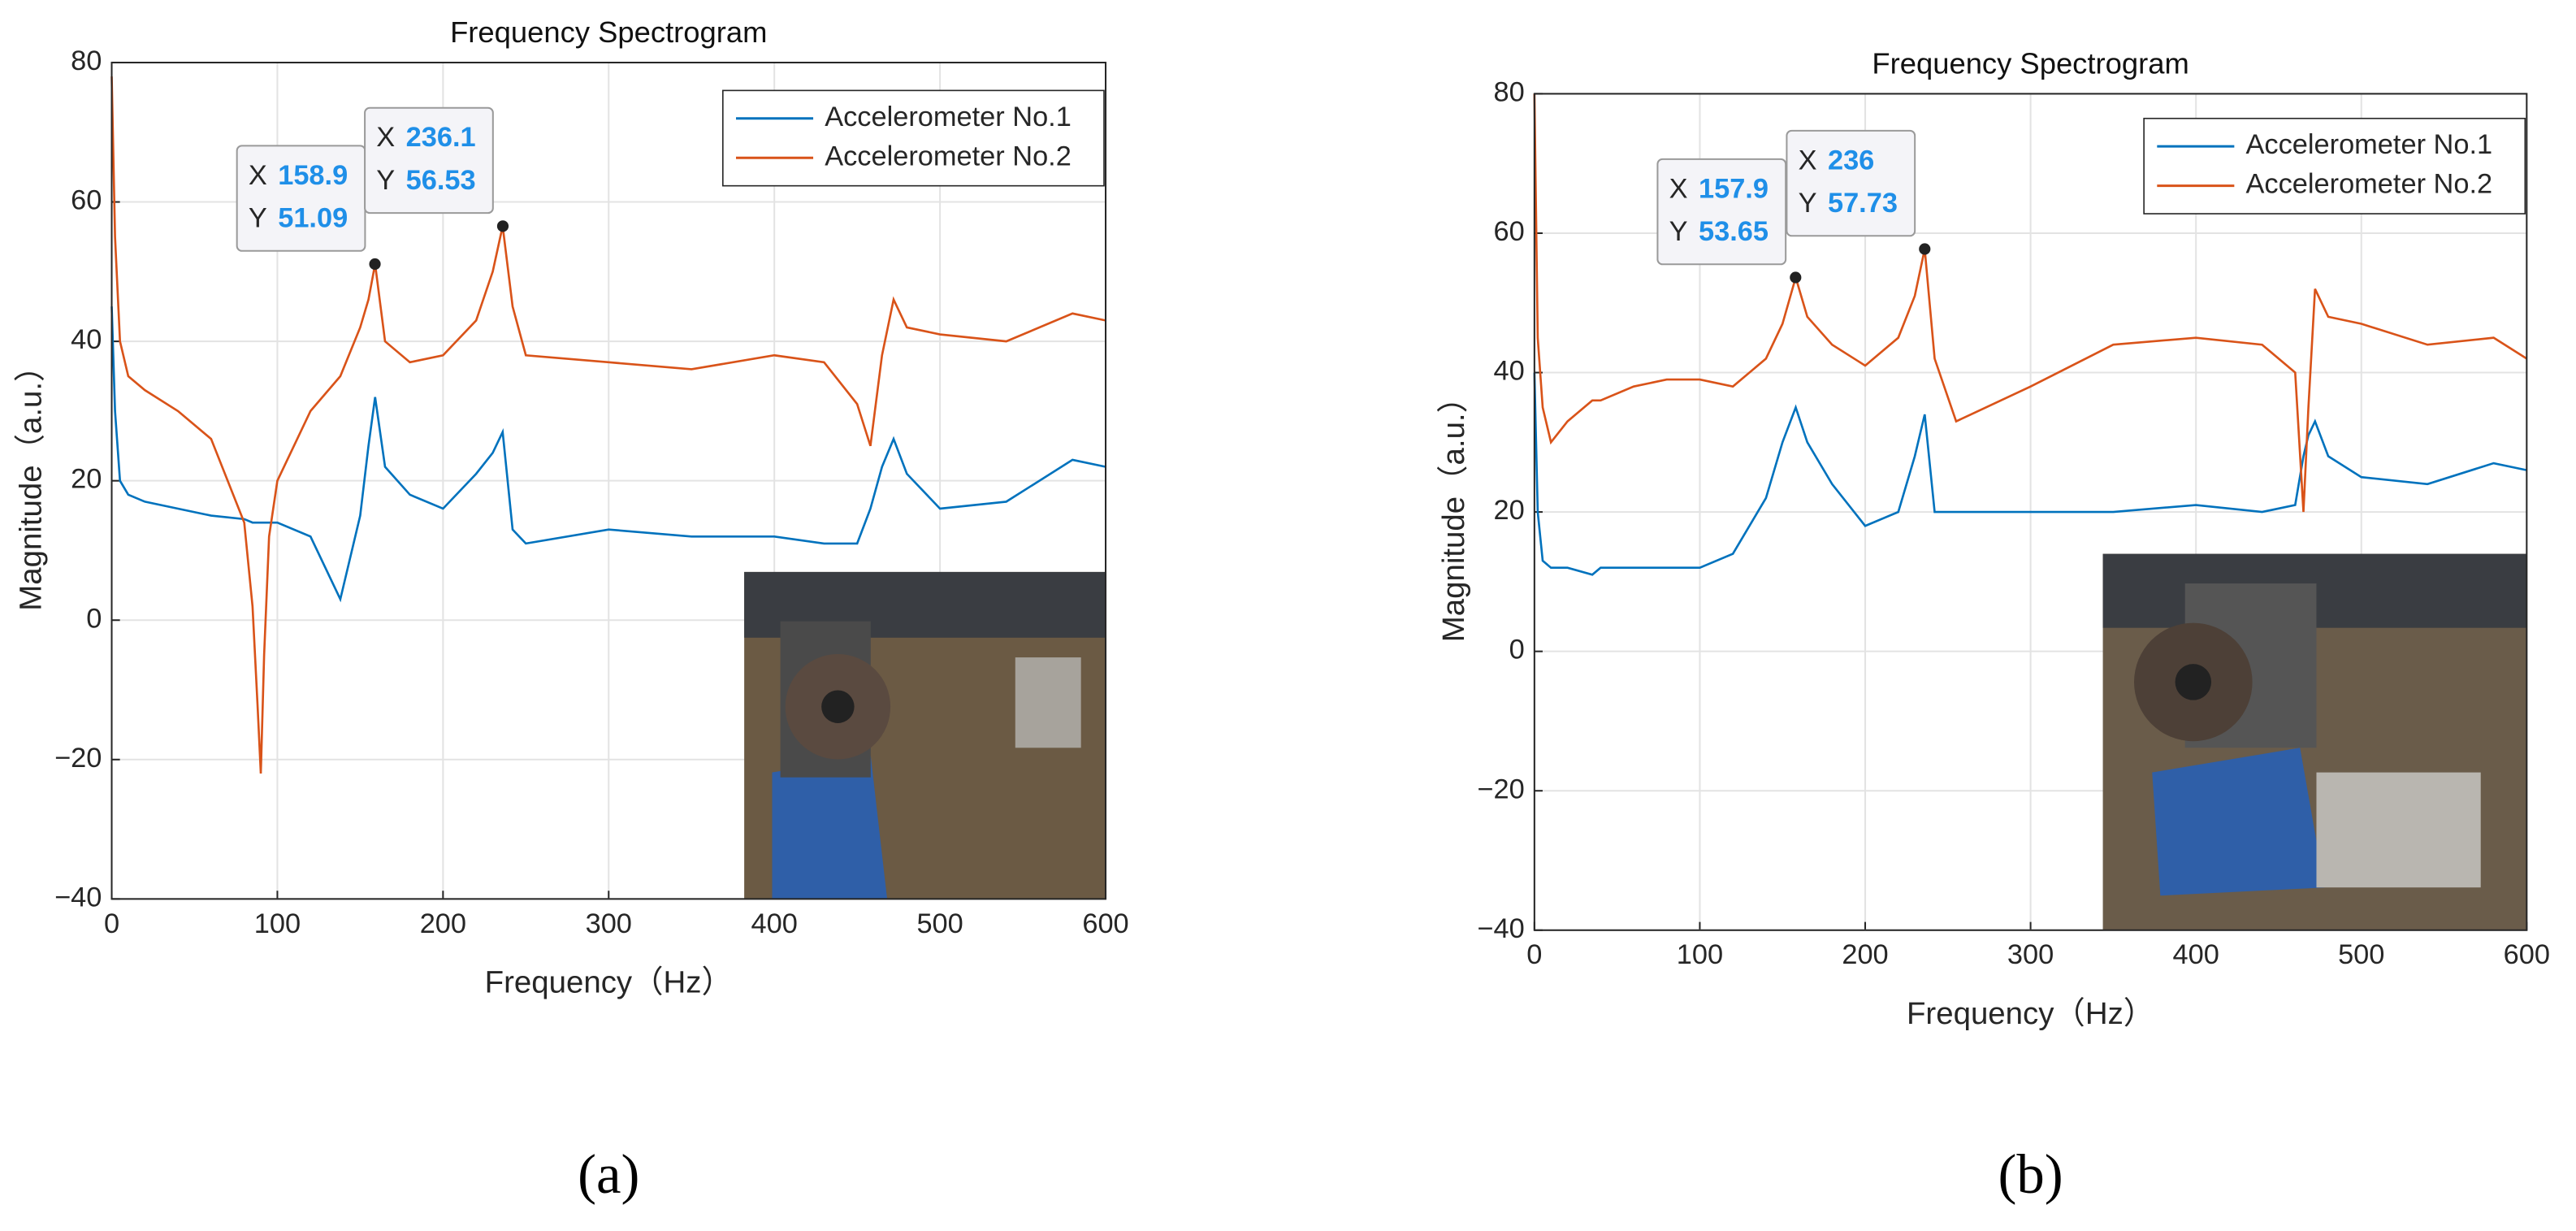 The height and width of the screenshot is (1231, 2576). I want to click on caption: (a), so click(608, 1174).